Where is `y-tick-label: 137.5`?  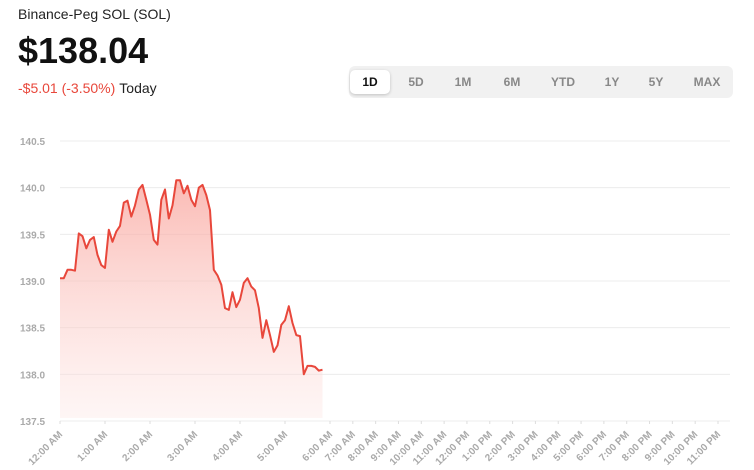
y-tick-label: 137.5 is located at coordinates (32, 422).